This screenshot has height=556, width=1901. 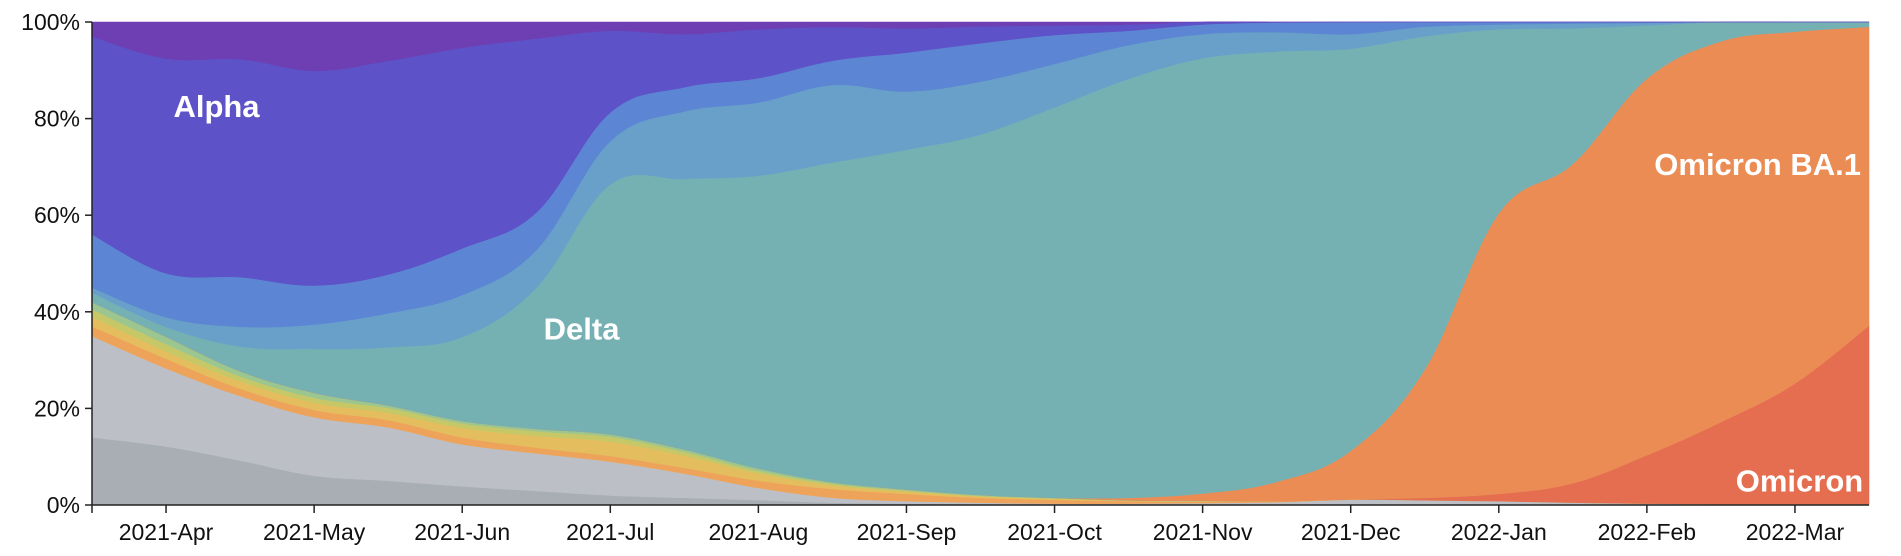 I want to click on y-tick-label: 80%, so click(x=57, y=119).